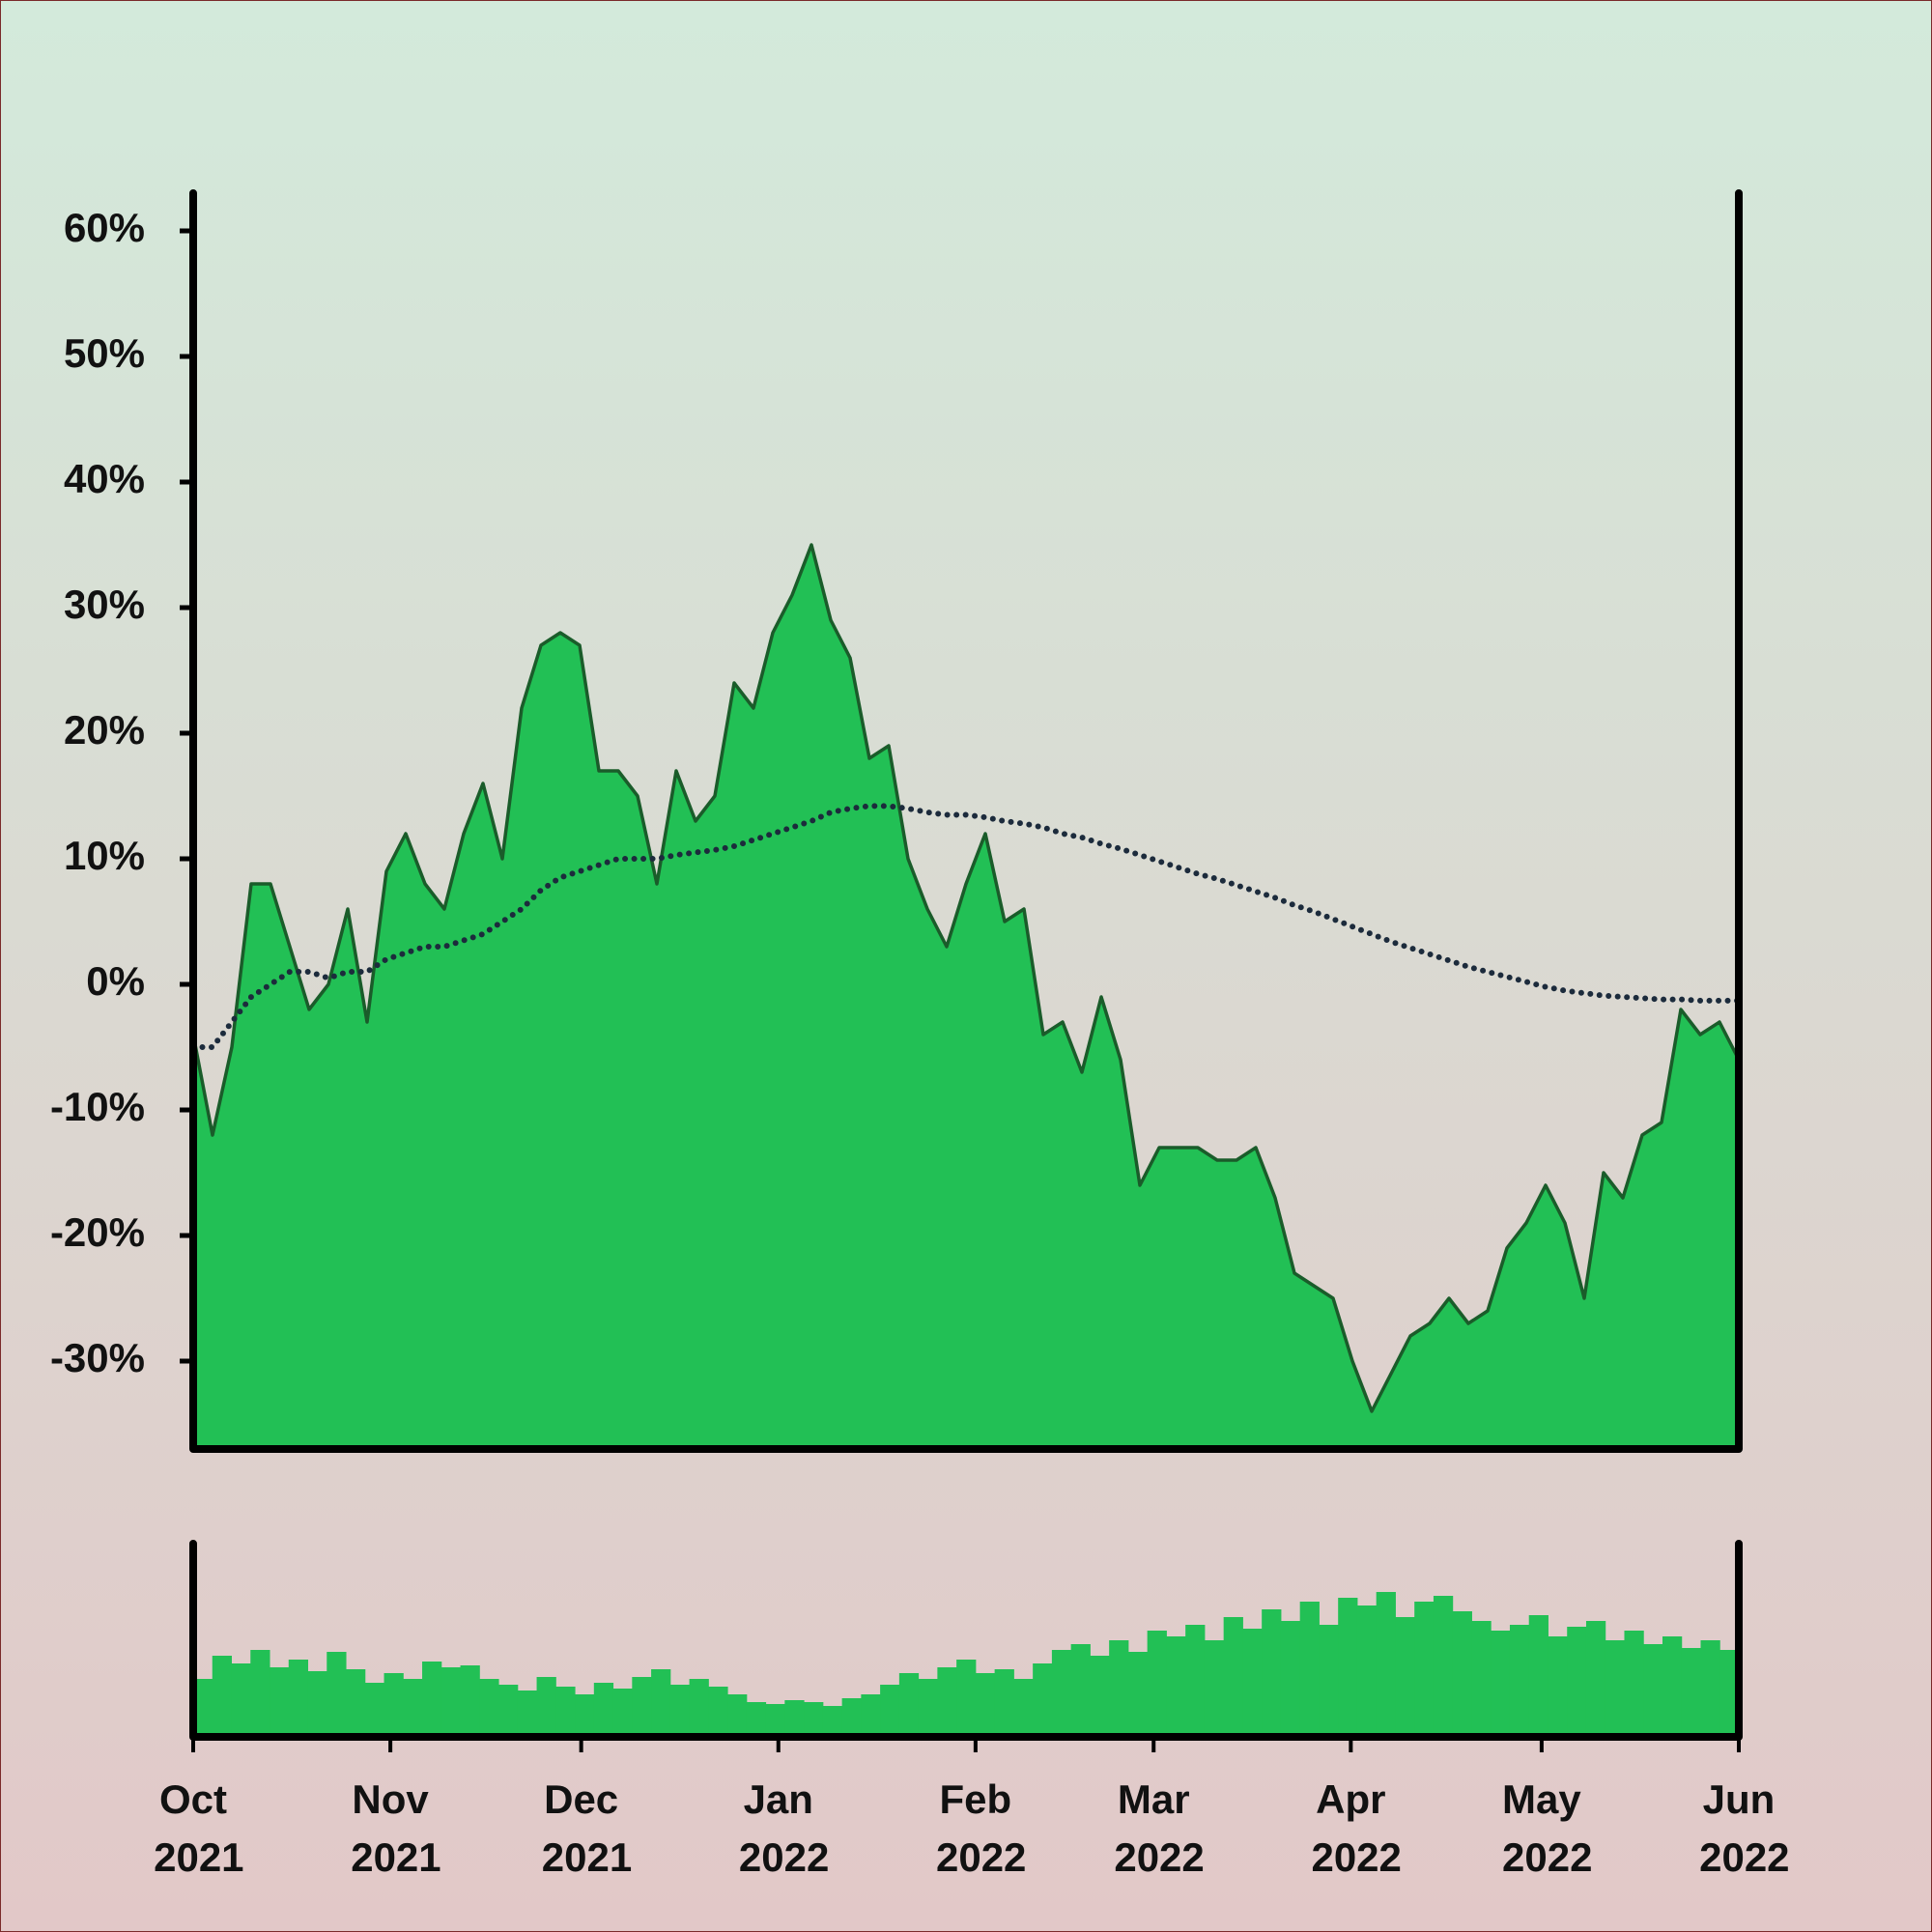 The height and width of the screenshot is (1932, 1932). I want to click on y-tick-label: 0%, so click(115, 981).